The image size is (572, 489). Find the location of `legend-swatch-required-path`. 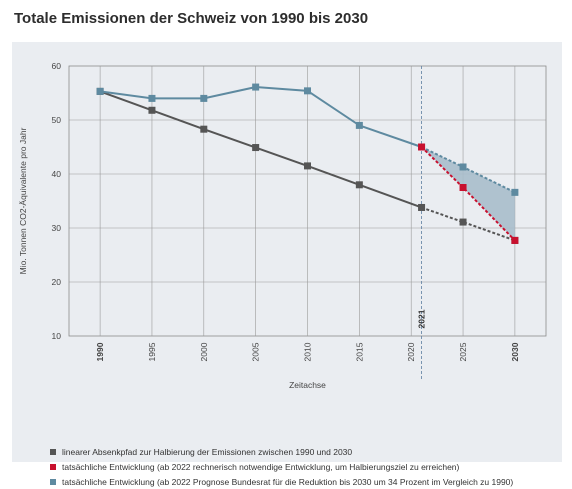

legend-swatch-required-path is located at coordinates (53, 466).